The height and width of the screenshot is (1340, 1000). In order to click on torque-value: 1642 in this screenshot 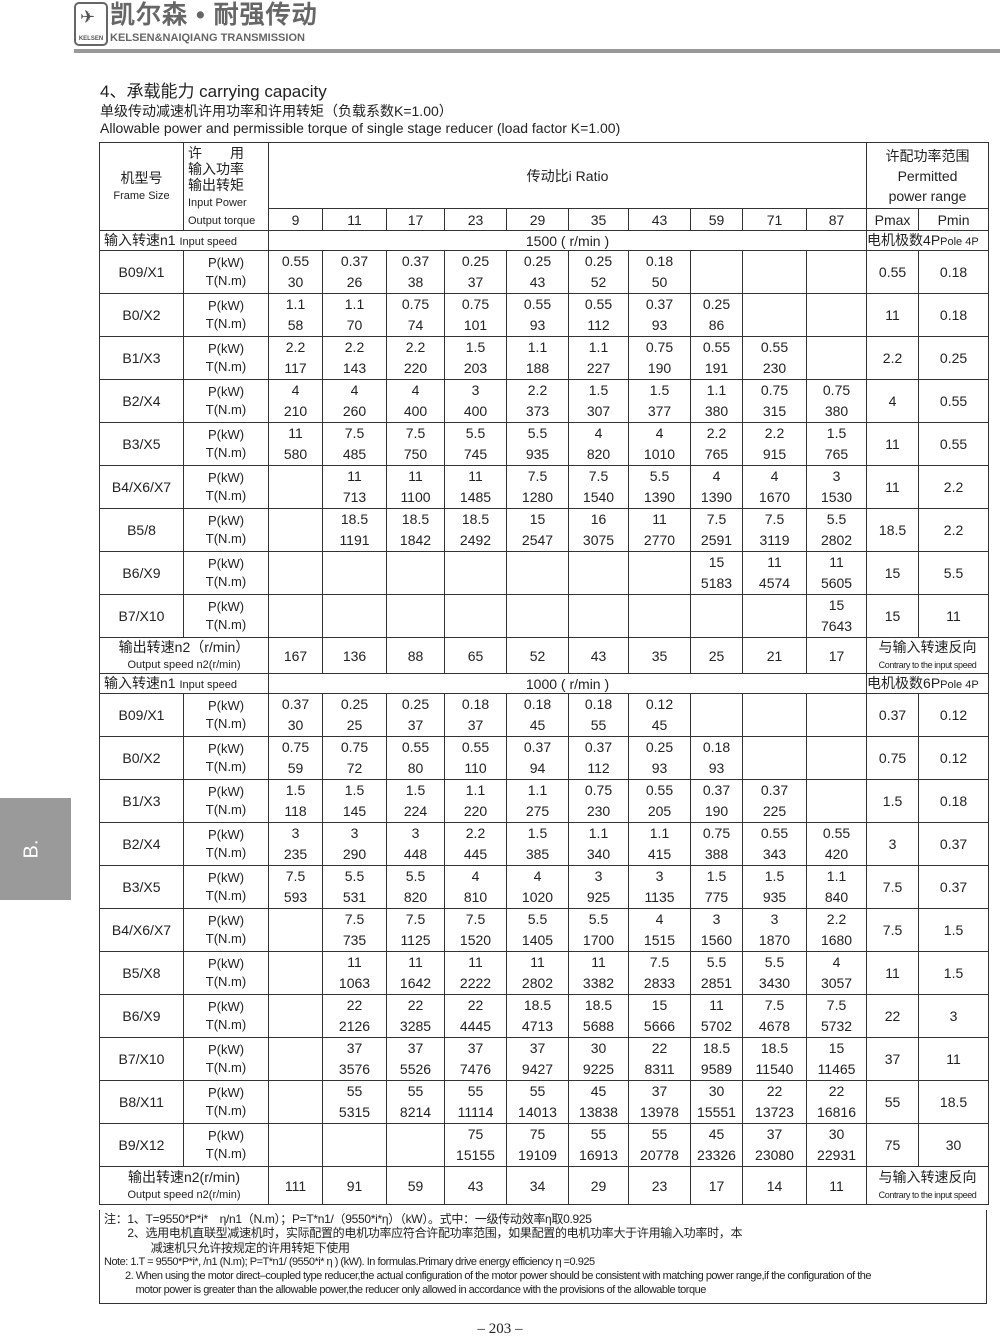, I will do `click(415, 983)`.